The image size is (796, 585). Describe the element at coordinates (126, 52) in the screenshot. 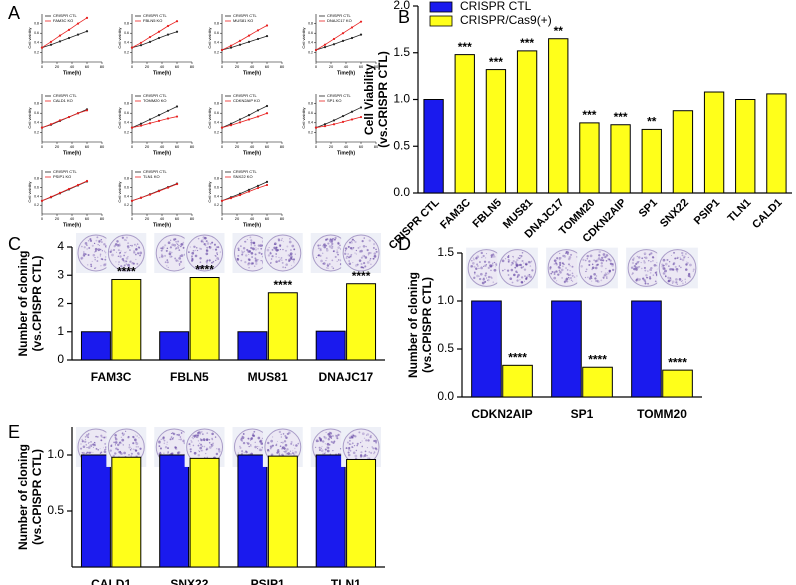

I see `y-tick-label: 0.2` at that location.